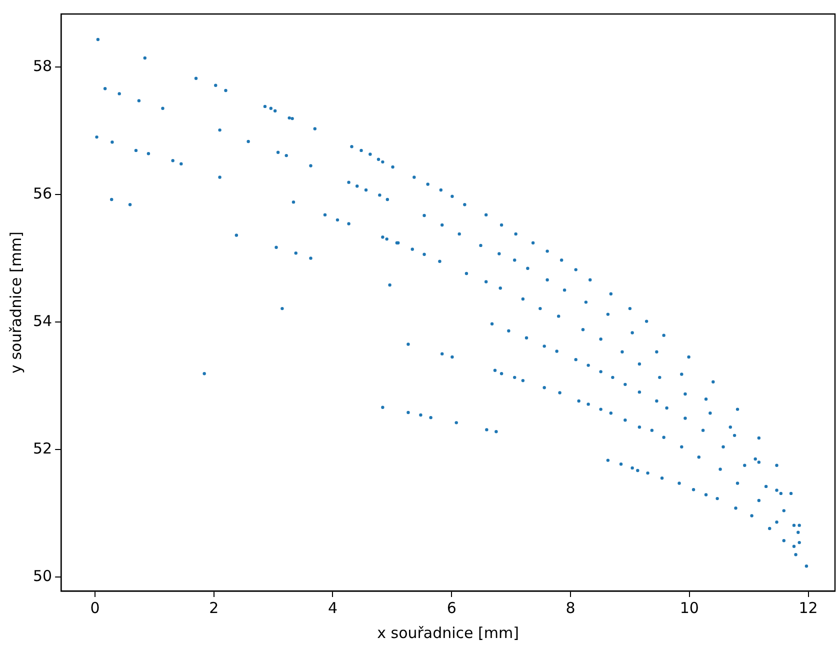 The image size is (839, 649). Describe the element at coordinates (42, 575) in the screenshot. I see `y-tick-label: 50` at that location.